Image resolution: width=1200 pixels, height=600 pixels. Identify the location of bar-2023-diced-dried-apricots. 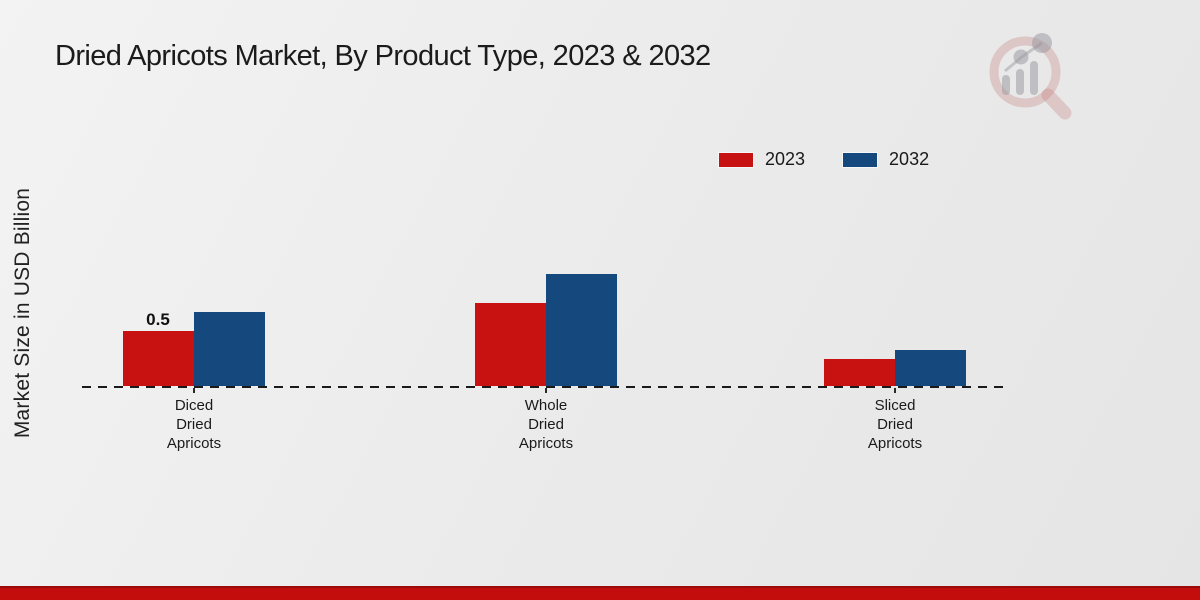
(158, 358).